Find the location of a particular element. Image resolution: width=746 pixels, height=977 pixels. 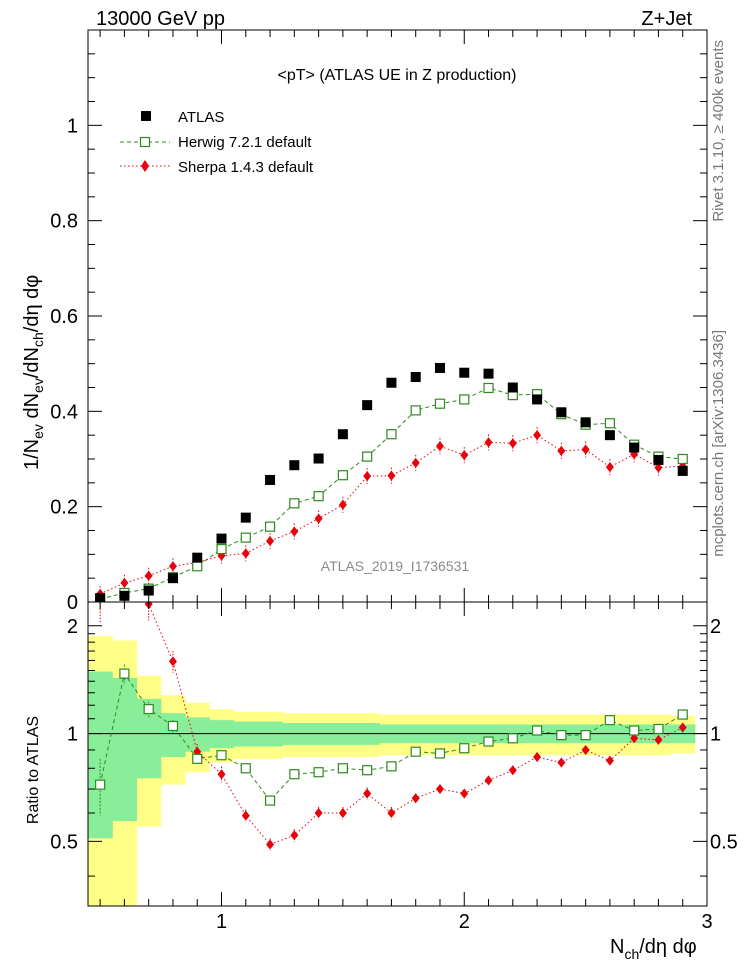

ratio-y-axis-label: Ratio to ATLAS is located at coordinates (33, 770).